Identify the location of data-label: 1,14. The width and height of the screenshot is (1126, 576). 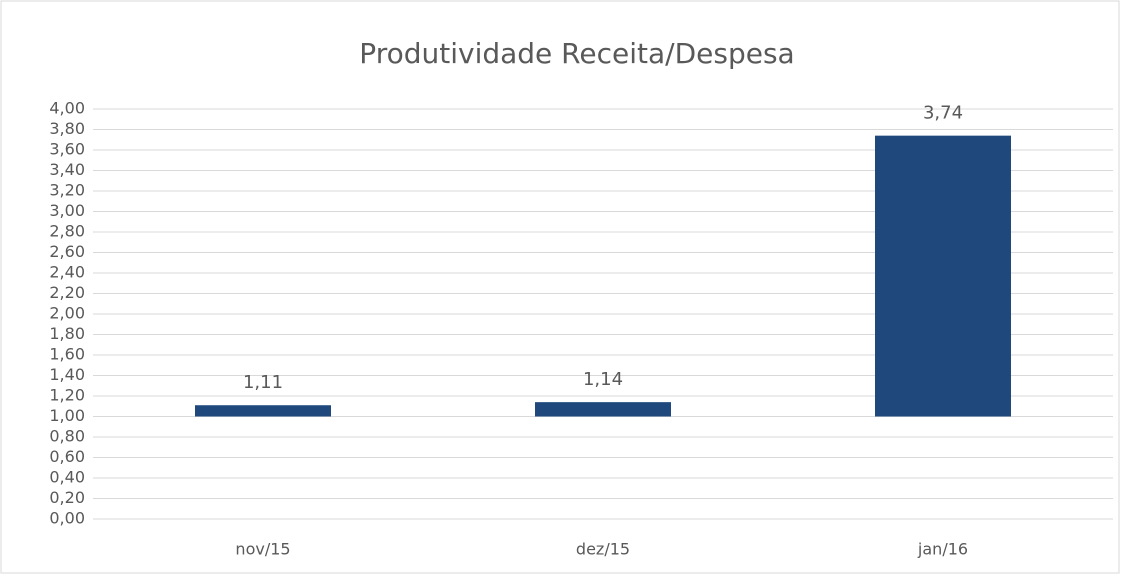
(603, 379).